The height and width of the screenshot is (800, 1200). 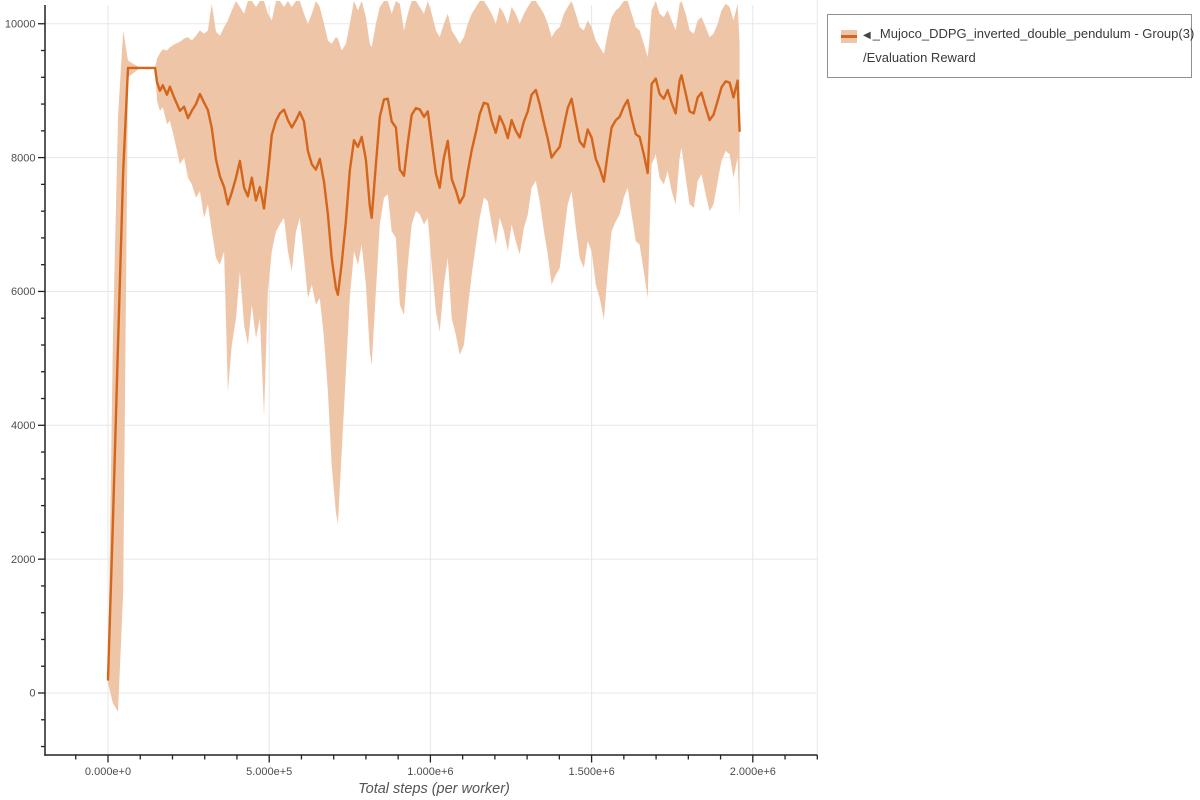 I want to click on svg-text: 8000, so click(x=23, y=158).